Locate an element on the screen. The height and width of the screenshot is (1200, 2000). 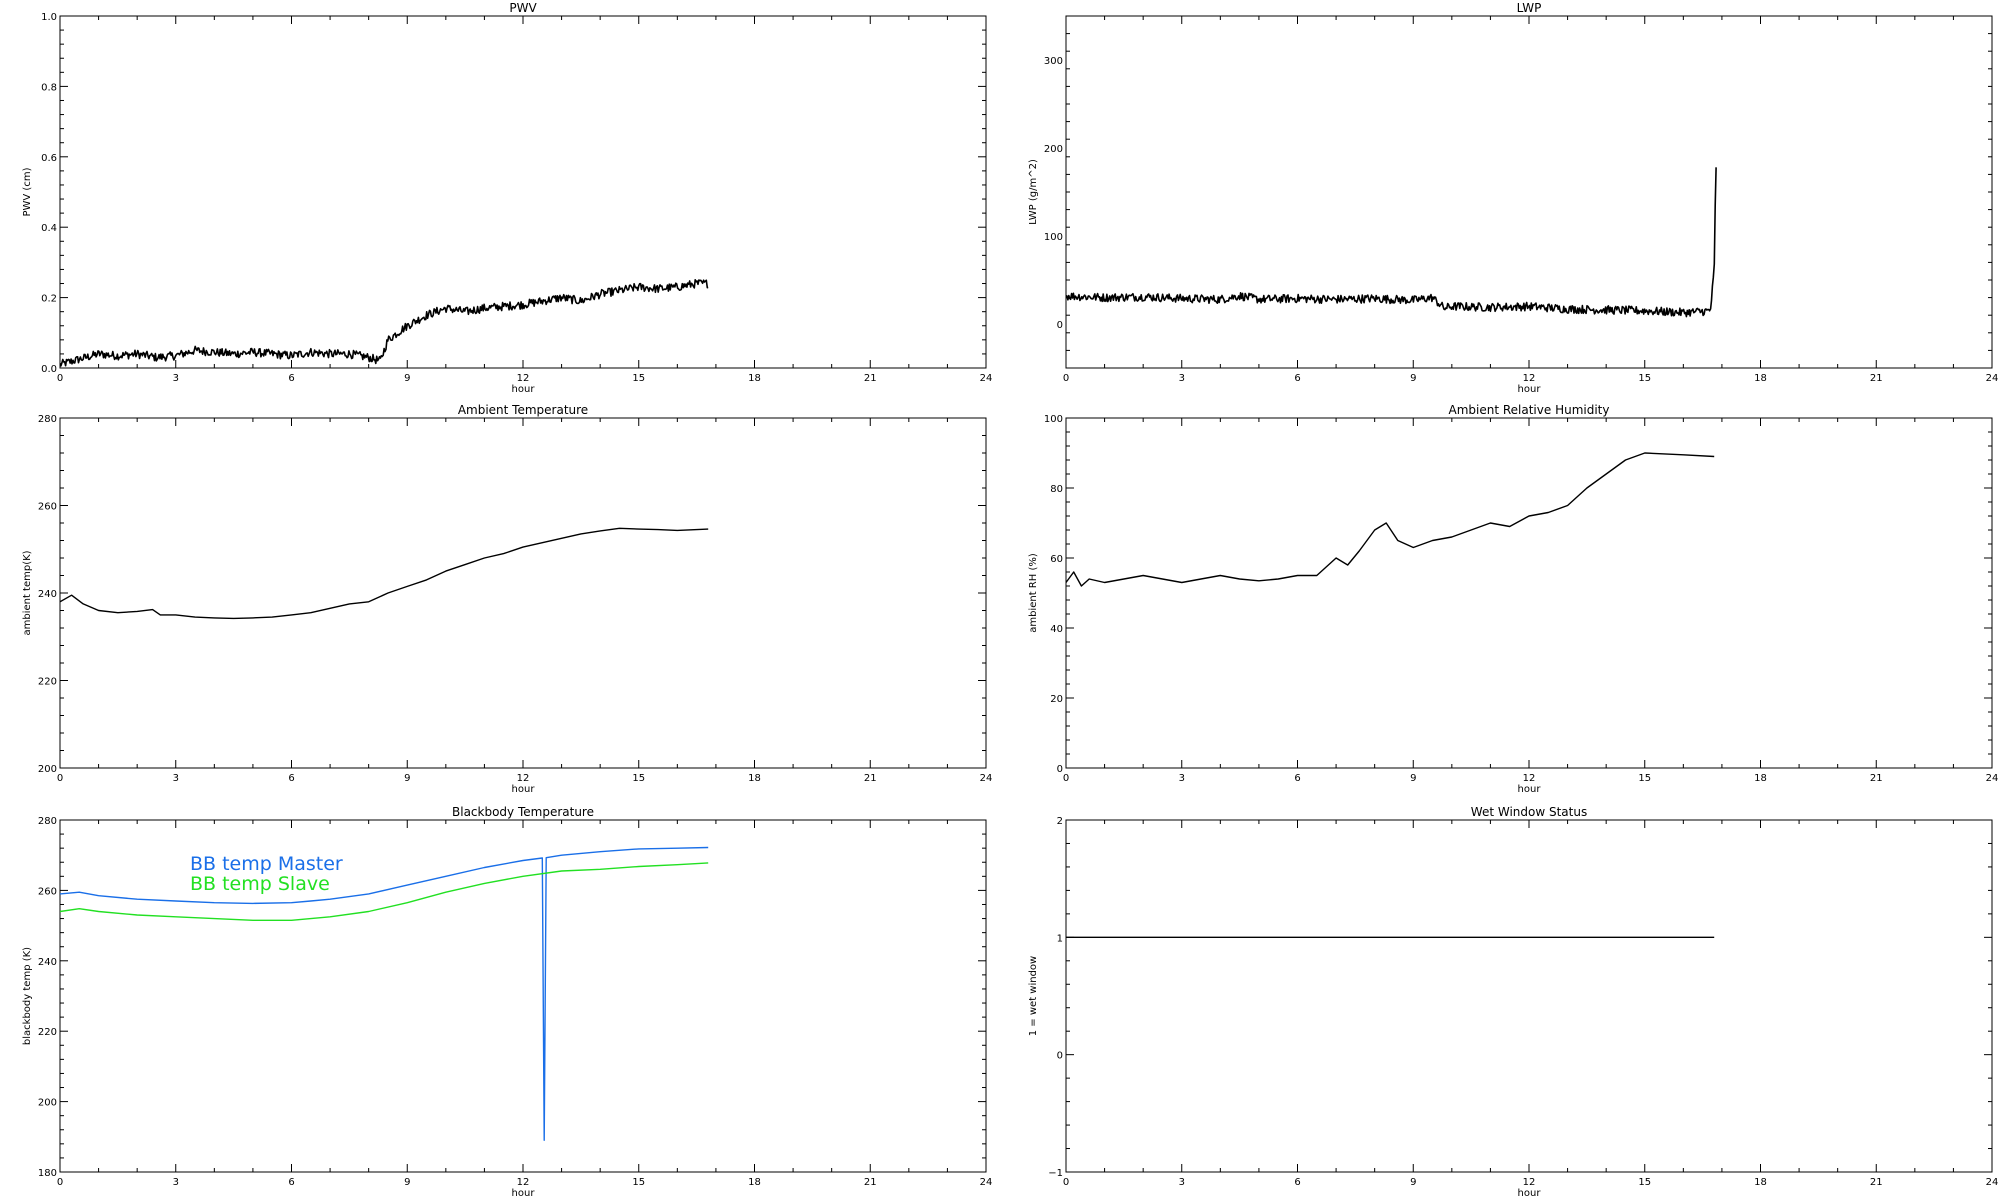
y-tick-label: 1.0 is located at coordinates (49, 17).